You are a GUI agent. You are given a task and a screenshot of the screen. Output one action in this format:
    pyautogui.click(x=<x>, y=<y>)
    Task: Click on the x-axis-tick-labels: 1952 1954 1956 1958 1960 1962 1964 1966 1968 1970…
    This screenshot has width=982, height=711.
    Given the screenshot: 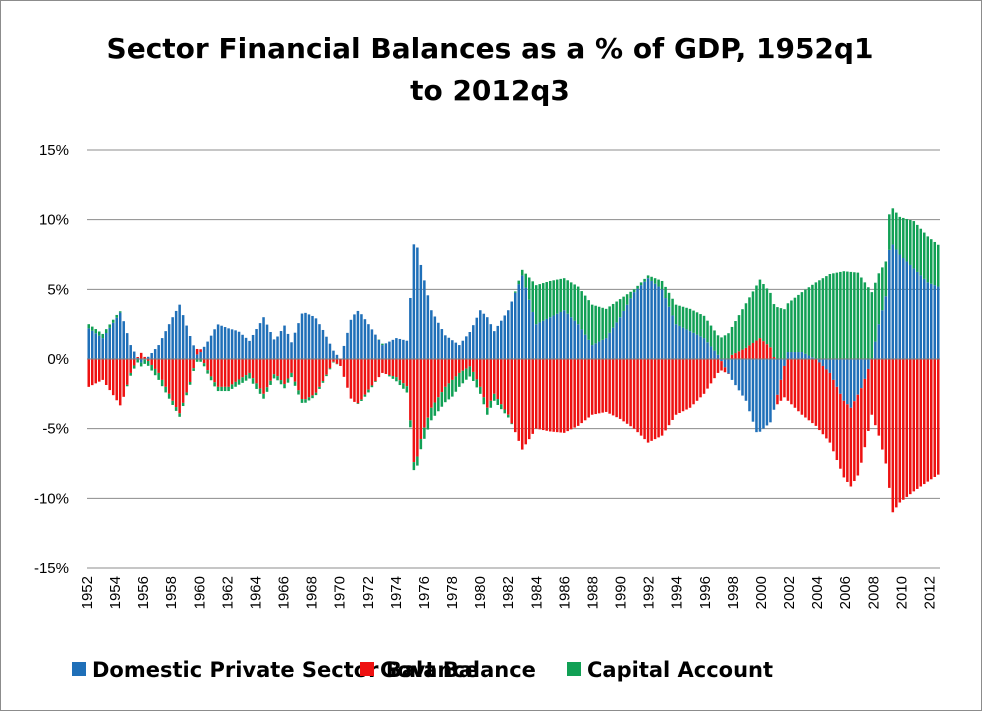 What is the action you would take?
    pyautogui.click(x=508, y=592)
    